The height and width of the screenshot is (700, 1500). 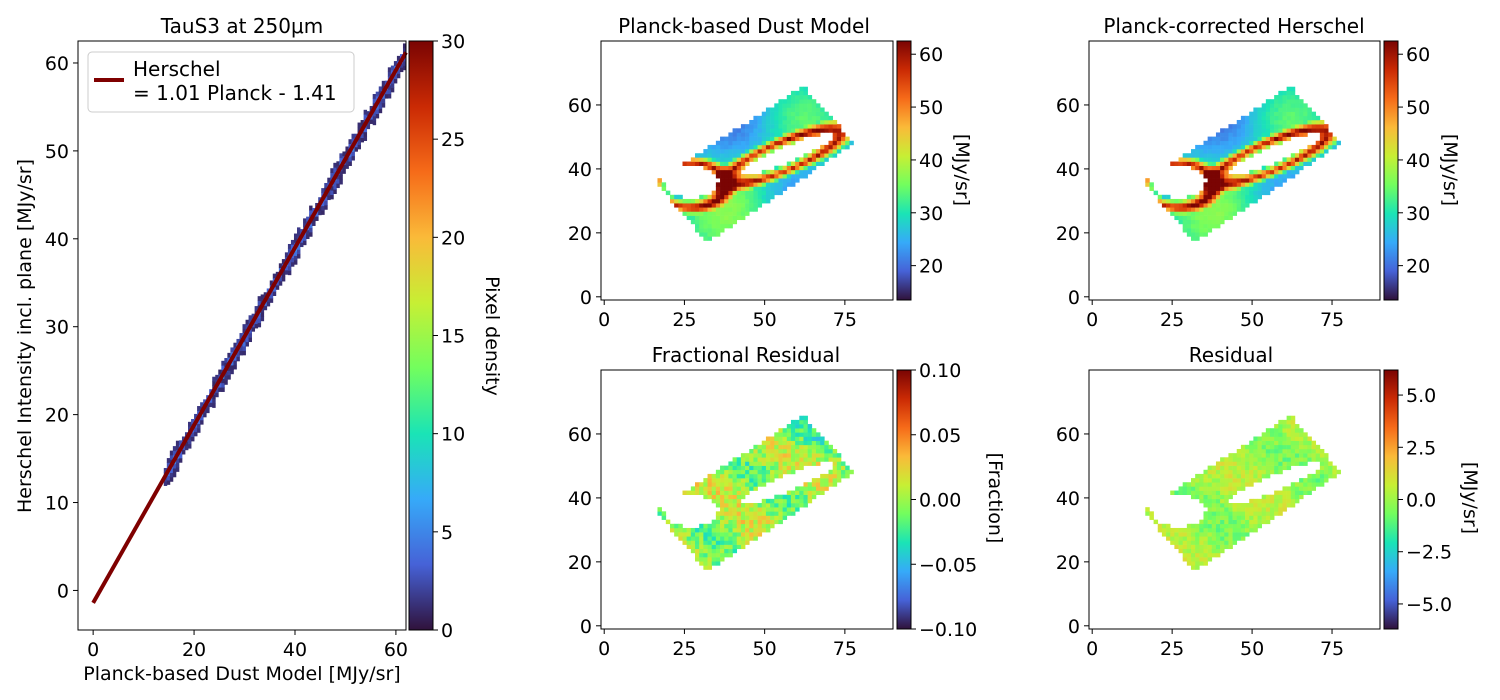 What do you see at coordinates (1068, 170) in the screenshot?
I see `corrected-herschel-y-tick-label: 40` at bounding box center [1068, 170].